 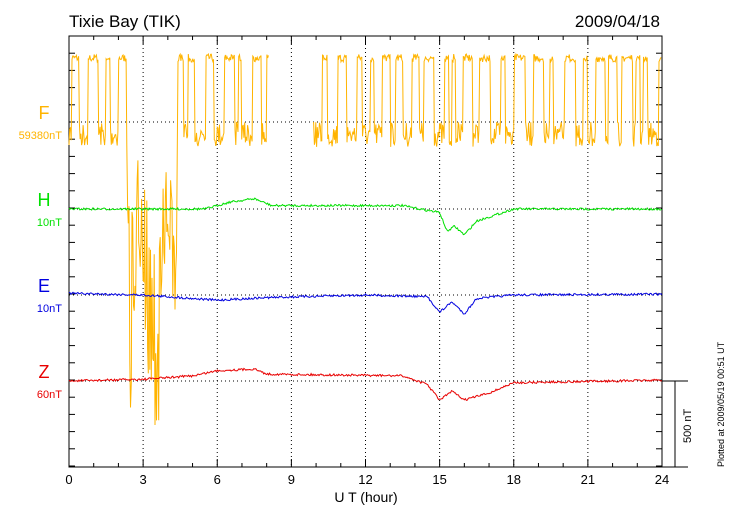 I want to click on series-trace-Z, so click(x=365, y=384).